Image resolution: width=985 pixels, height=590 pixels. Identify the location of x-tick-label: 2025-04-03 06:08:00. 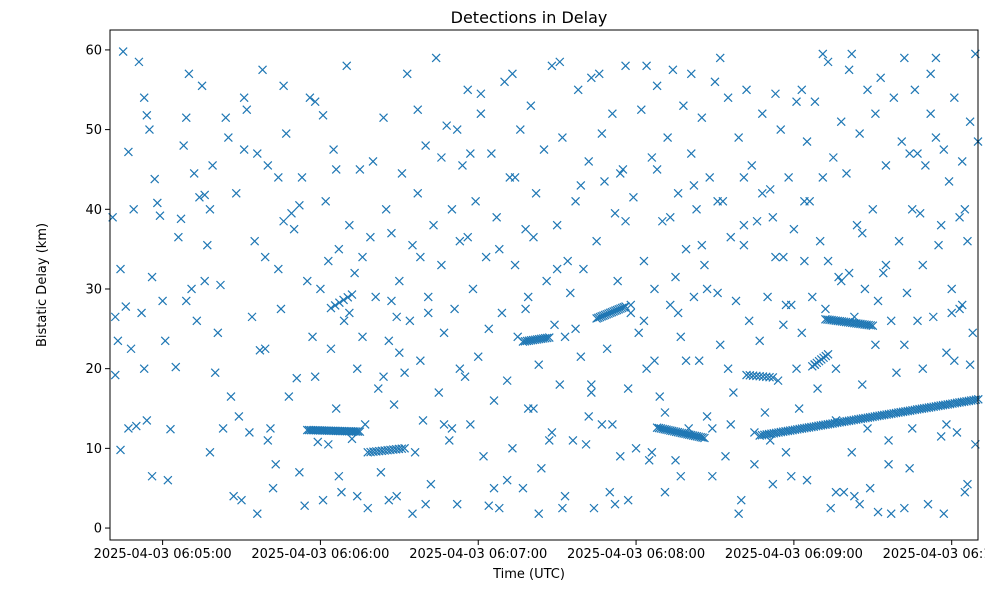
(636, 554).